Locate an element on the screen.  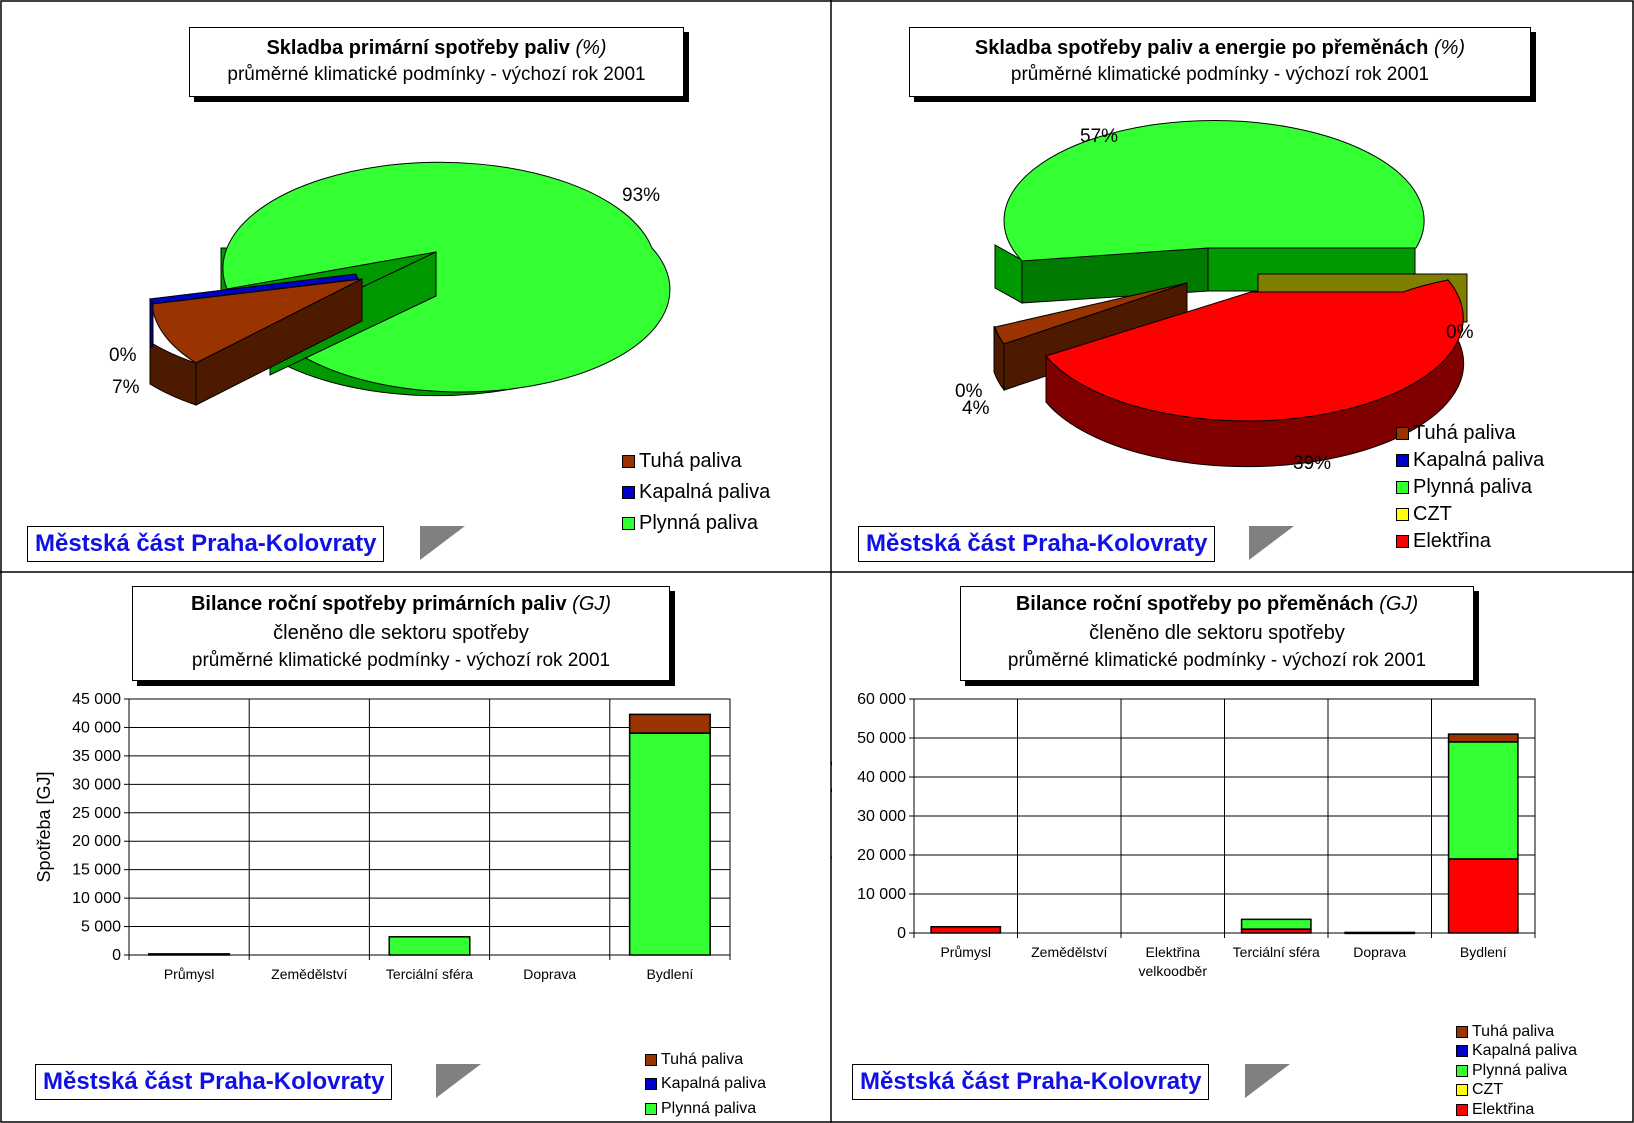
pie-label-tuha: 4% is located at coordinates (976, 408).